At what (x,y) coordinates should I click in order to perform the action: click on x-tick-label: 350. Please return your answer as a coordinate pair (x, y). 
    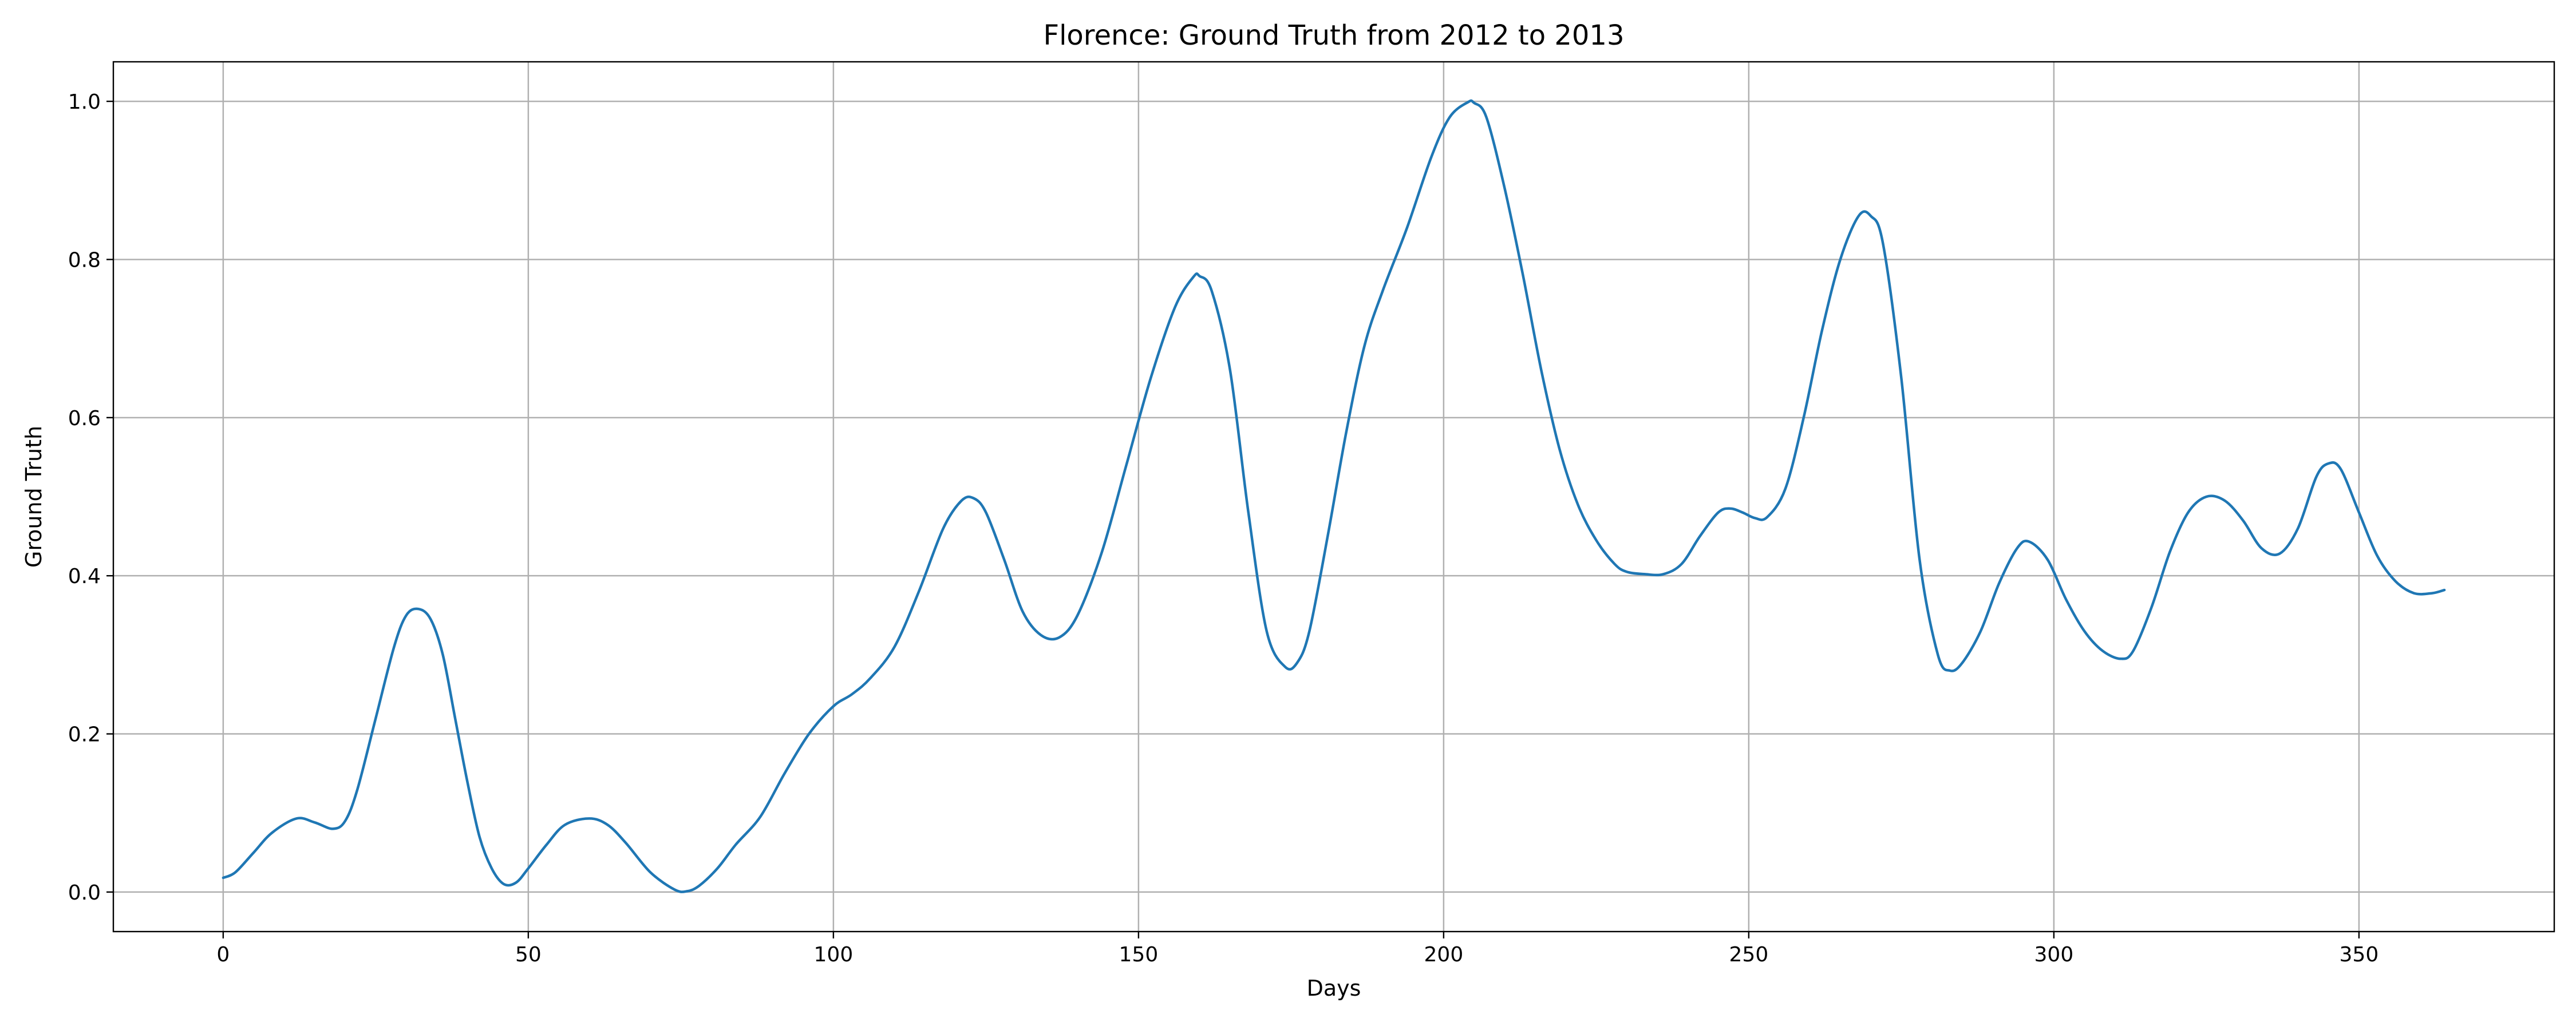
    Looking at the image, I should click on (2359, 954).